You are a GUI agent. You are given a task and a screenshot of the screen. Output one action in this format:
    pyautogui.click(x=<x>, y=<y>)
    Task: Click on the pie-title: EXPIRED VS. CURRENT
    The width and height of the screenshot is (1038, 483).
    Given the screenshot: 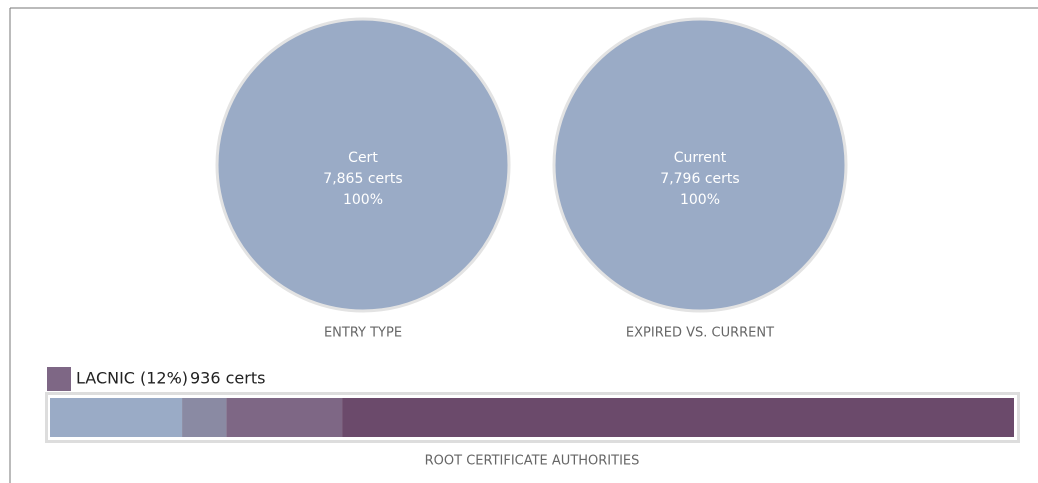 What is the action you would take?
    pyautogui.click(x=700, y=333)
    